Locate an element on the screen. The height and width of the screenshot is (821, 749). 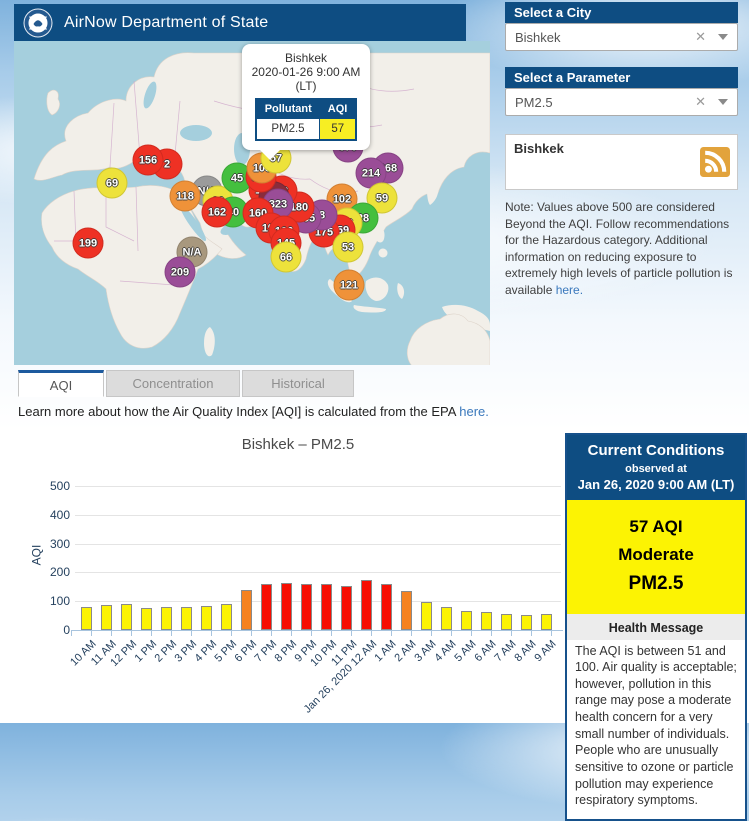
aqi-bubble-45: 45 is located at coordinates (237, 178).